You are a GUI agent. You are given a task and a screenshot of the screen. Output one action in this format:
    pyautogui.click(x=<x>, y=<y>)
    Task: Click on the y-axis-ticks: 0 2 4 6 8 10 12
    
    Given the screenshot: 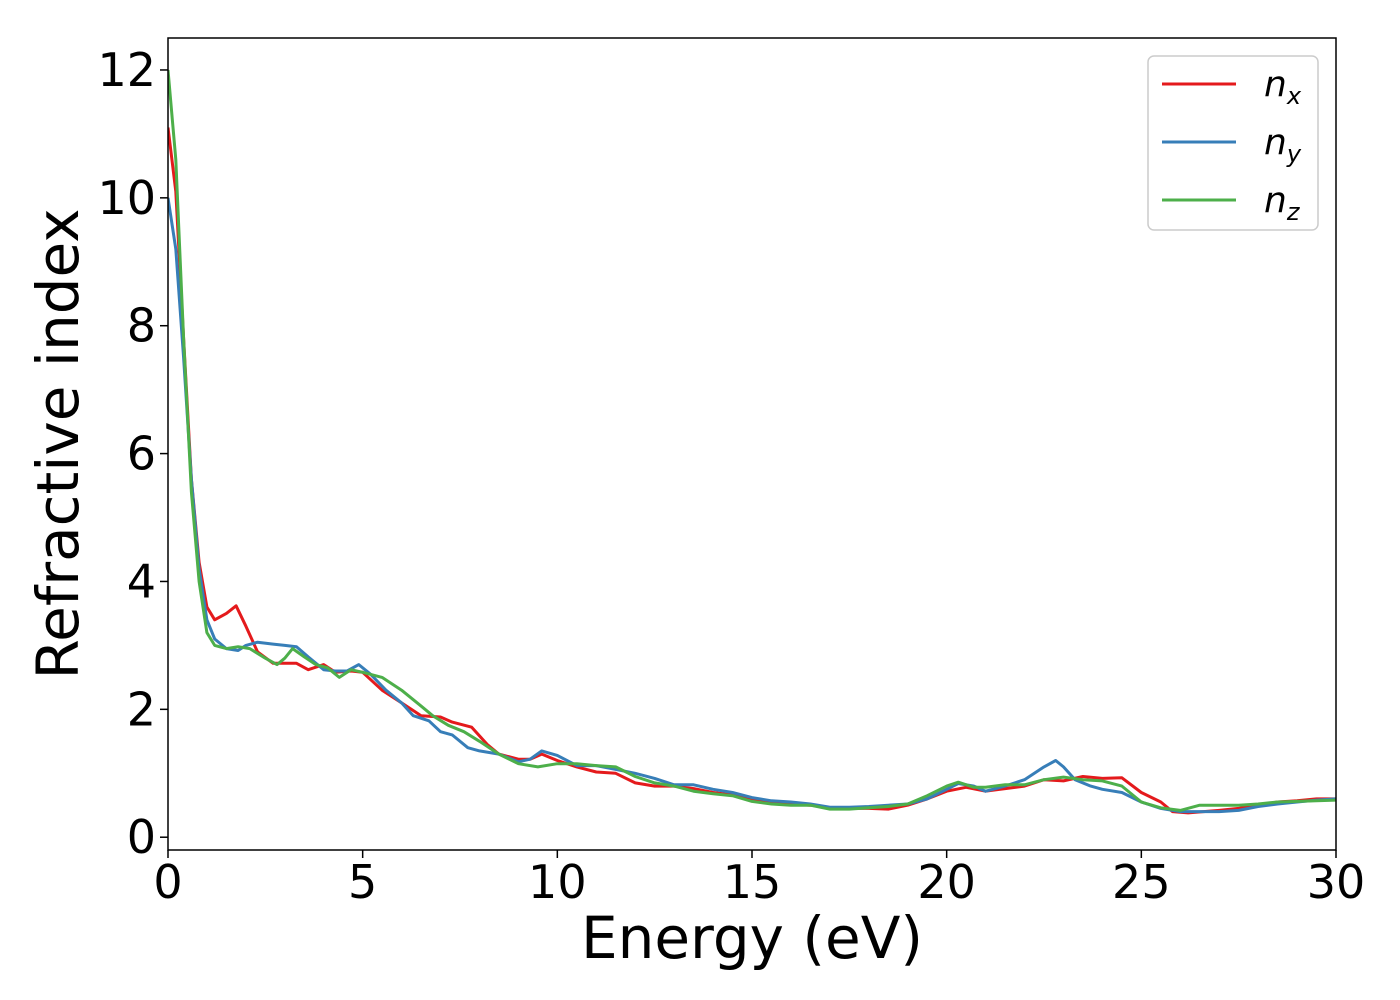 What is the action you would take?
    pyautogui.click(x=132, y=453)
    